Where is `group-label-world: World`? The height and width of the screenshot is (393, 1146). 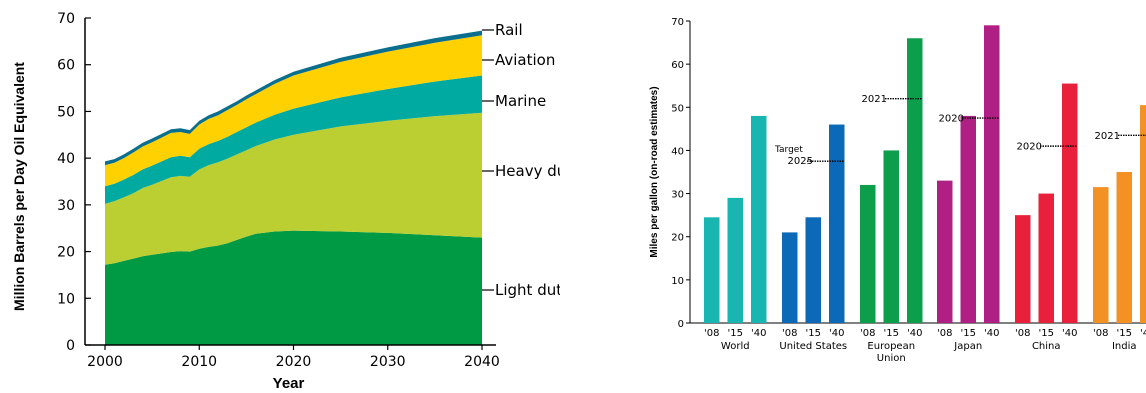 group-label-world: World is located at coordinates (735, 346).